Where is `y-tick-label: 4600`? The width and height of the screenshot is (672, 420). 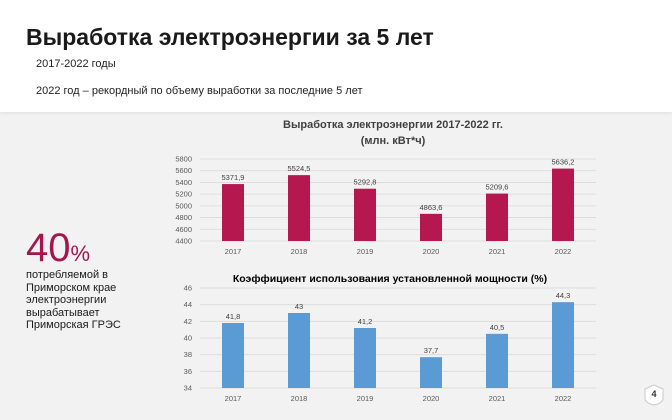 y-tick-label: 4600 is located at coordinates (183, 229).